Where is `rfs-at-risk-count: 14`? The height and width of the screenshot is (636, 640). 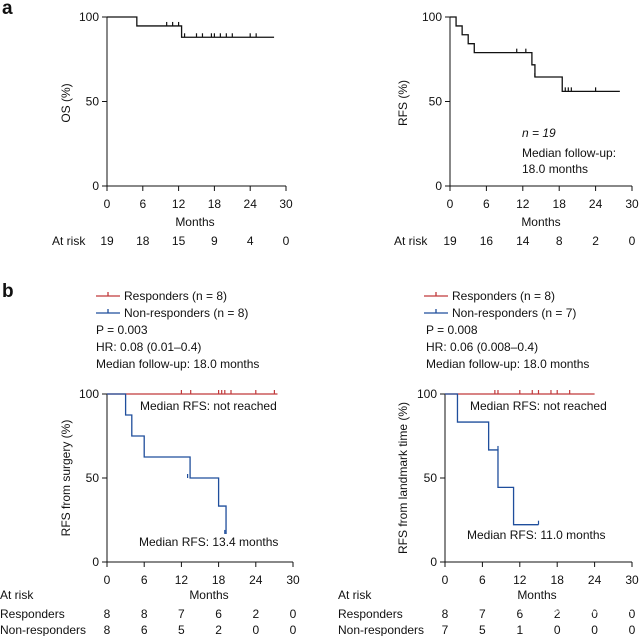 rfs-at-risk-count: 14 is located at coordinates (523, 241).